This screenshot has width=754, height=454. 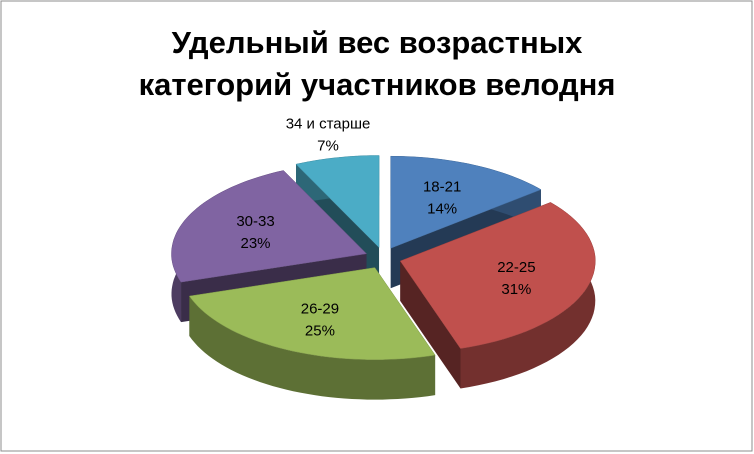 I want to click on data-label-value: 14%, so click(x=442, y=209).